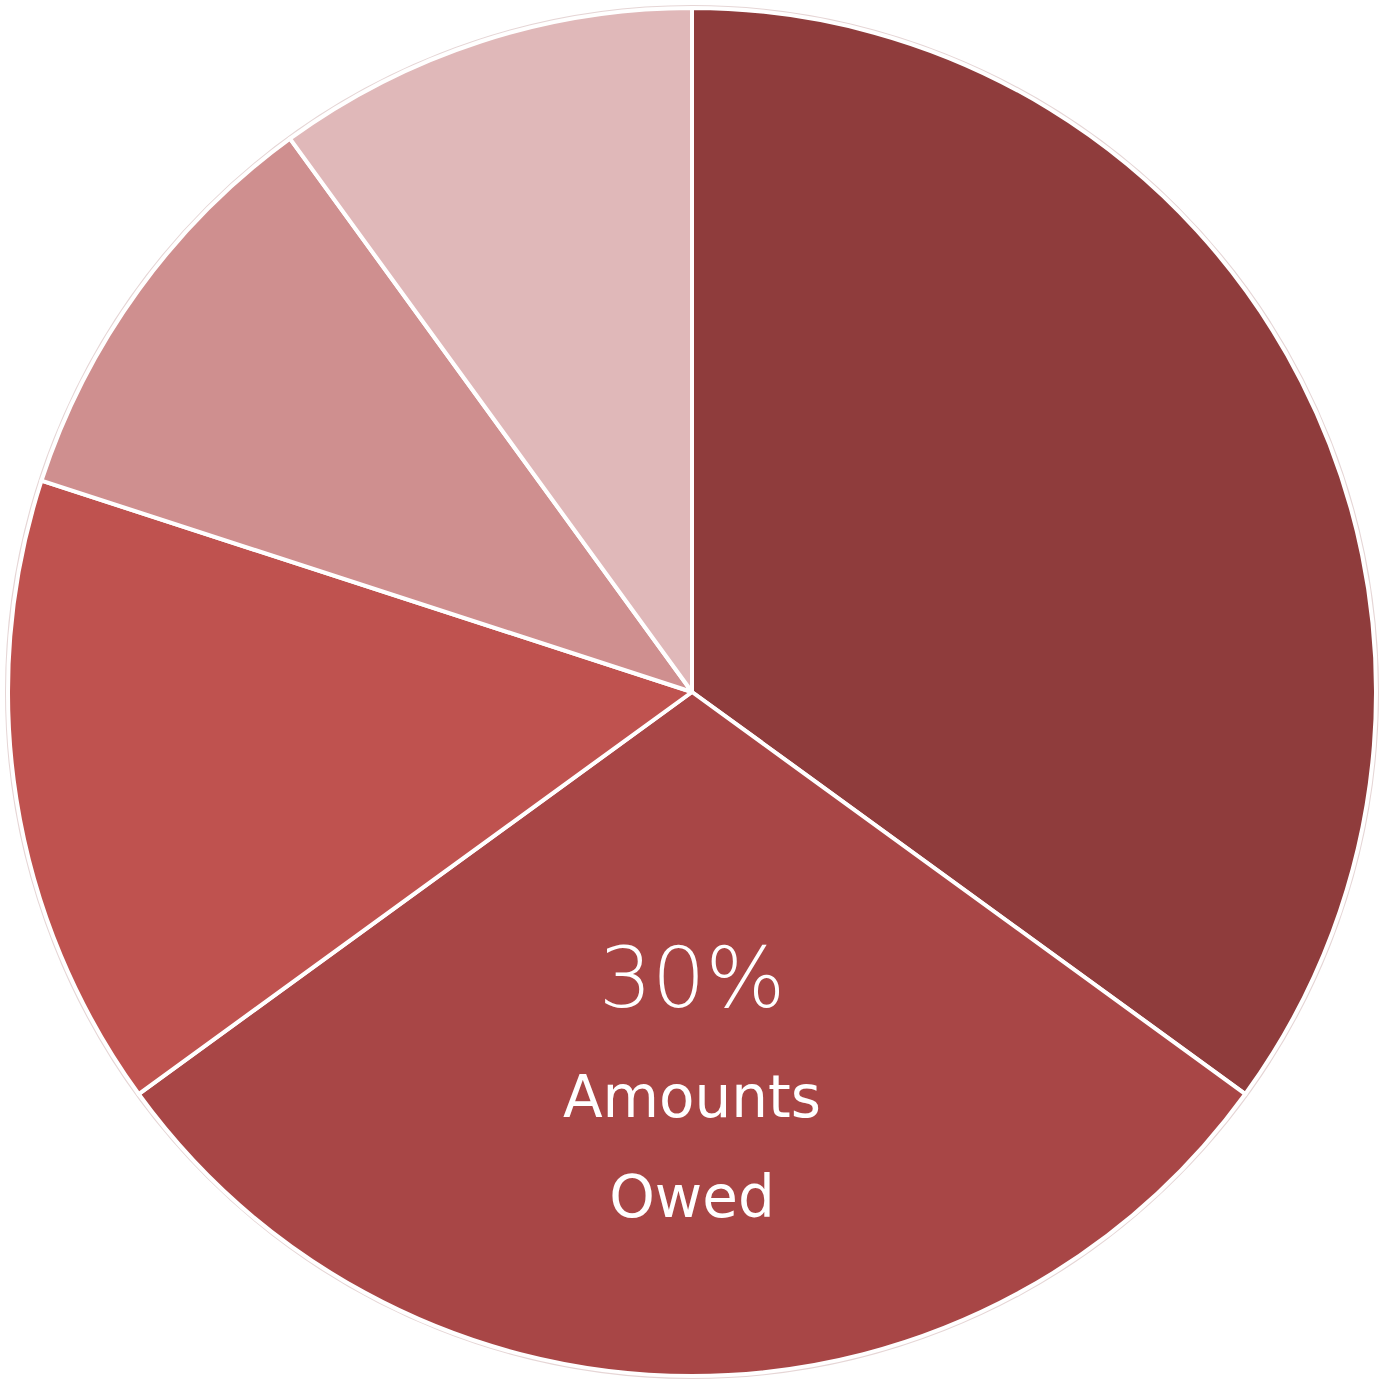 This screenshot has height=1380, width=1381. Describe the element at coordinates (692, 1146) in the screenshot. I see `slice-label: Amounts Owed` at that location.